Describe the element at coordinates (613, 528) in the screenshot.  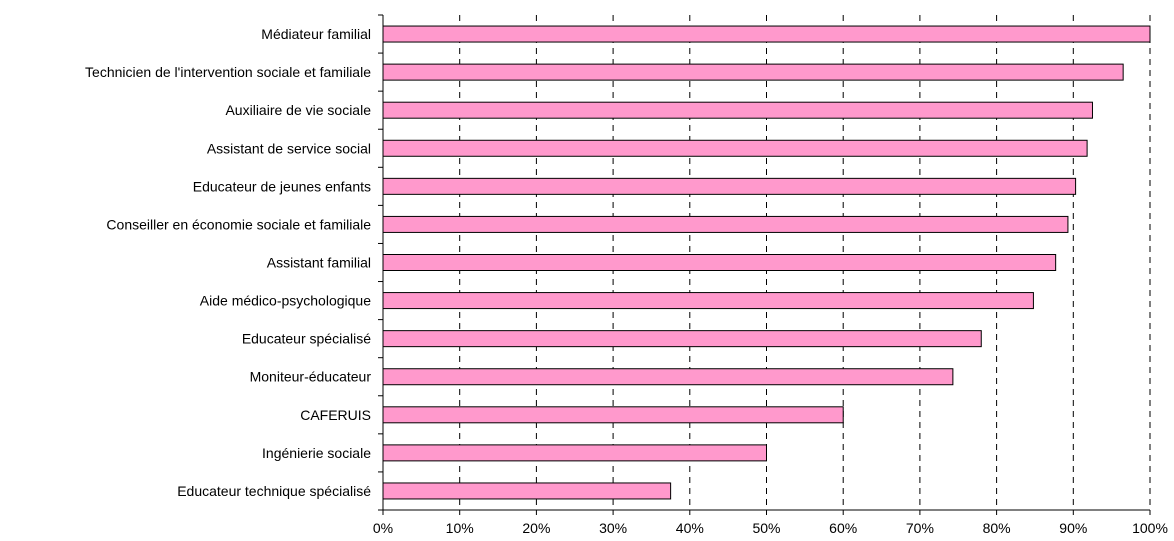
I see `x-tick-label: 30%` at that location.